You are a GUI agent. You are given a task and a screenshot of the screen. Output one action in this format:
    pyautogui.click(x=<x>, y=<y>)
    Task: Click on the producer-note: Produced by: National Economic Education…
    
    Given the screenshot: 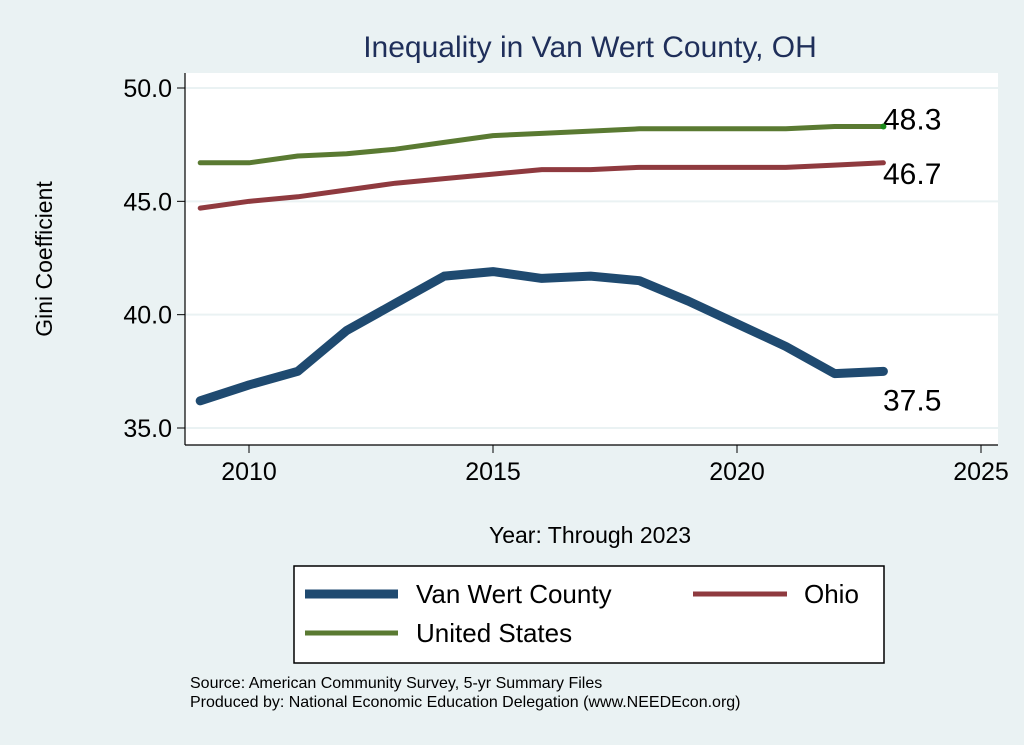 What is the action you would take?
    pyautogui.click(x=465, y=702)
    